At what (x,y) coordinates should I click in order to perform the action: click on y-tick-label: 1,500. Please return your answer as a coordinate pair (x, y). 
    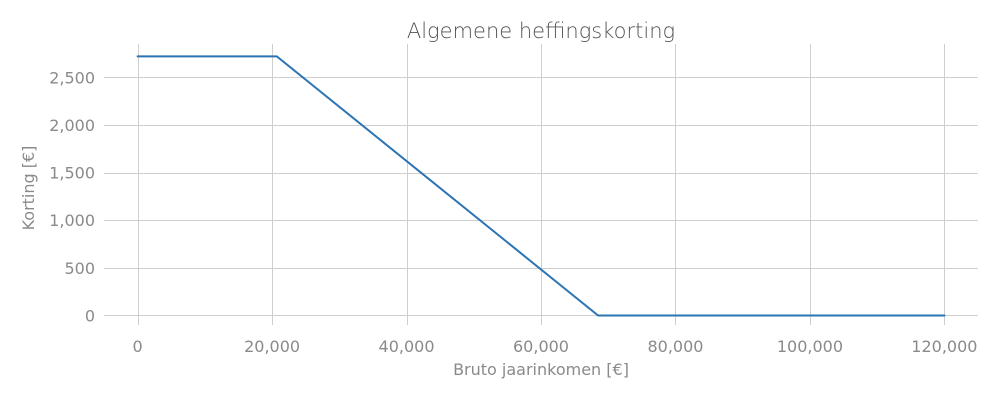
    Looking at the image, I should click on (72, 173).